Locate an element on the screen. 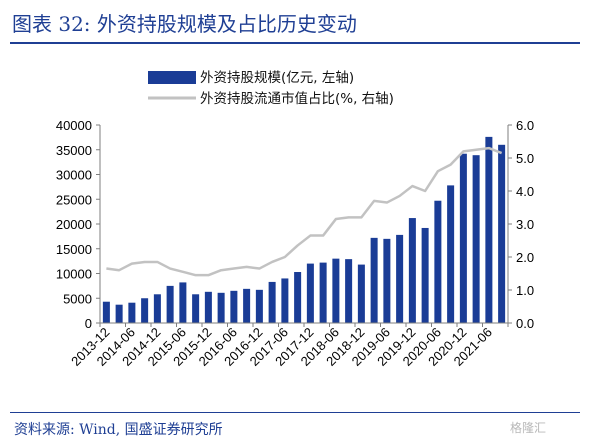 The height and width of the screenshot is (447, 590). left-tick-label: 5000 is located at coordinates (77, 298).